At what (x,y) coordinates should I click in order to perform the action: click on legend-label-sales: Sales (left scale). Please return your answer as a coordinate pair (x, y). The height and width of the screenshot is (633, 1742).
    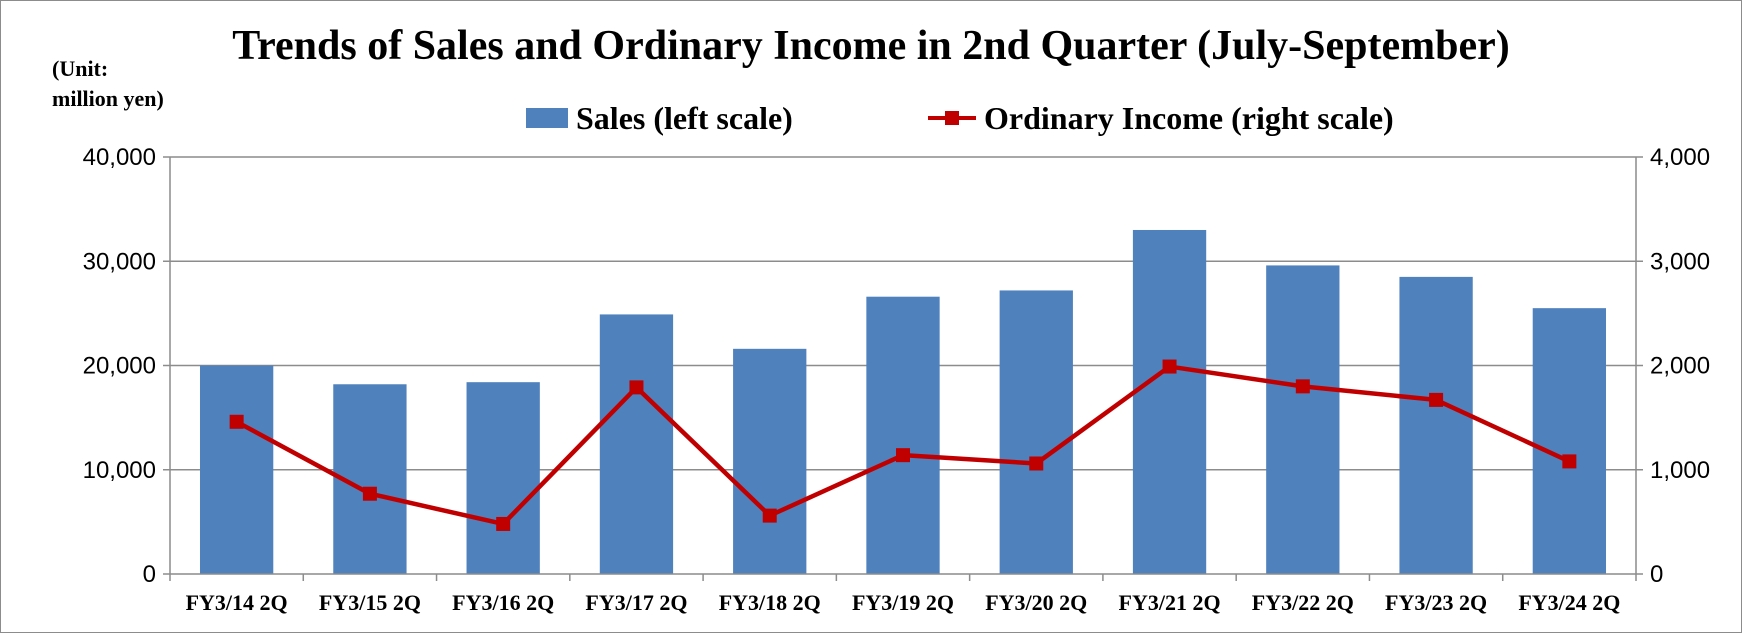
    Looking at the image, I should click on (684, 117).